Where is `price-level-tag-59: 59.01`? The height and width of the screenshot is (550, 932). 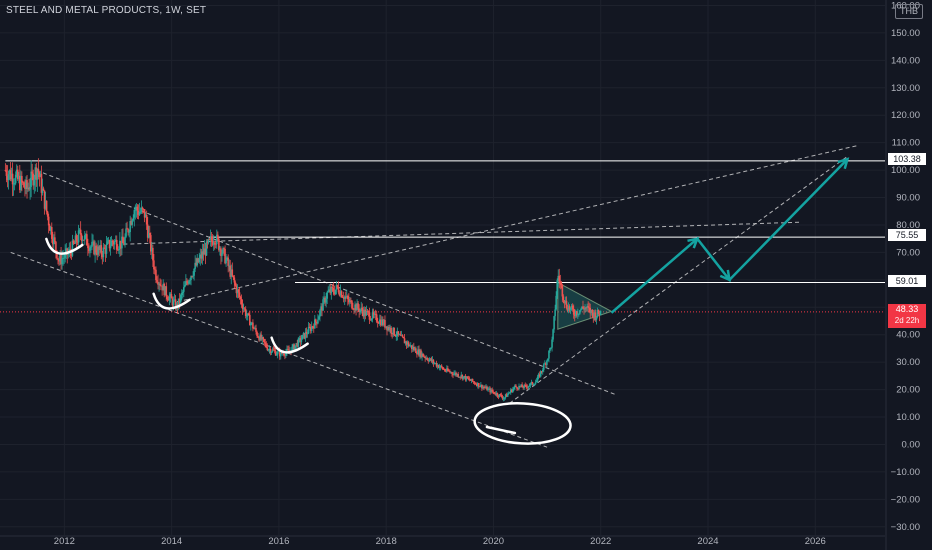 price-level-tag-59: 59.01 is located at coordinates (907, 281).